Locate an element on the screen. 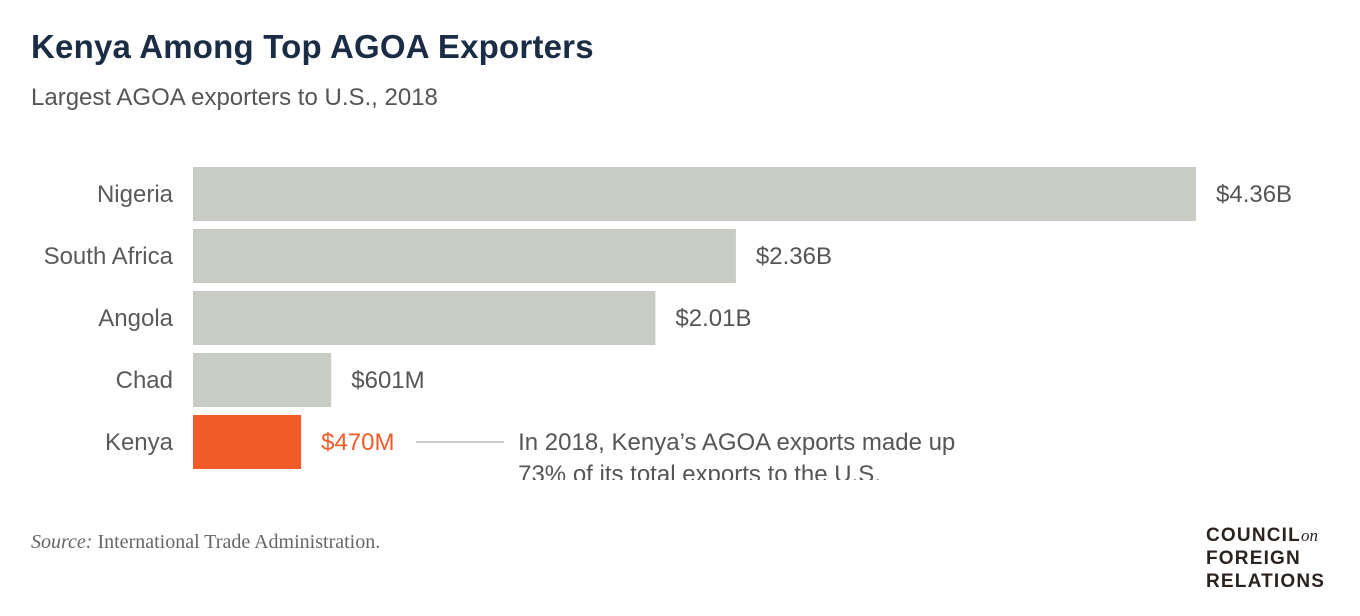 The height and width of the screenshot is (616, 1360). bar-nigeria is located at coordinates (694, 194).